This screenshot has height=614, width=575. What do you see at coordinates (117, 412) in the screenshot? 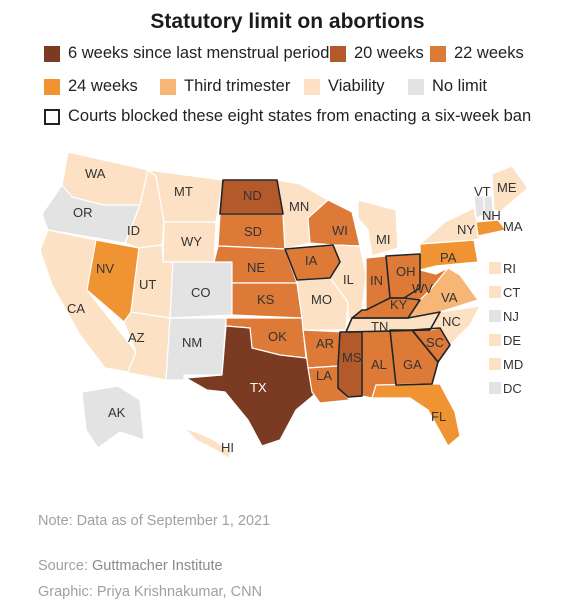
I see `label-ak: AK` at bounding box center [117, 412].